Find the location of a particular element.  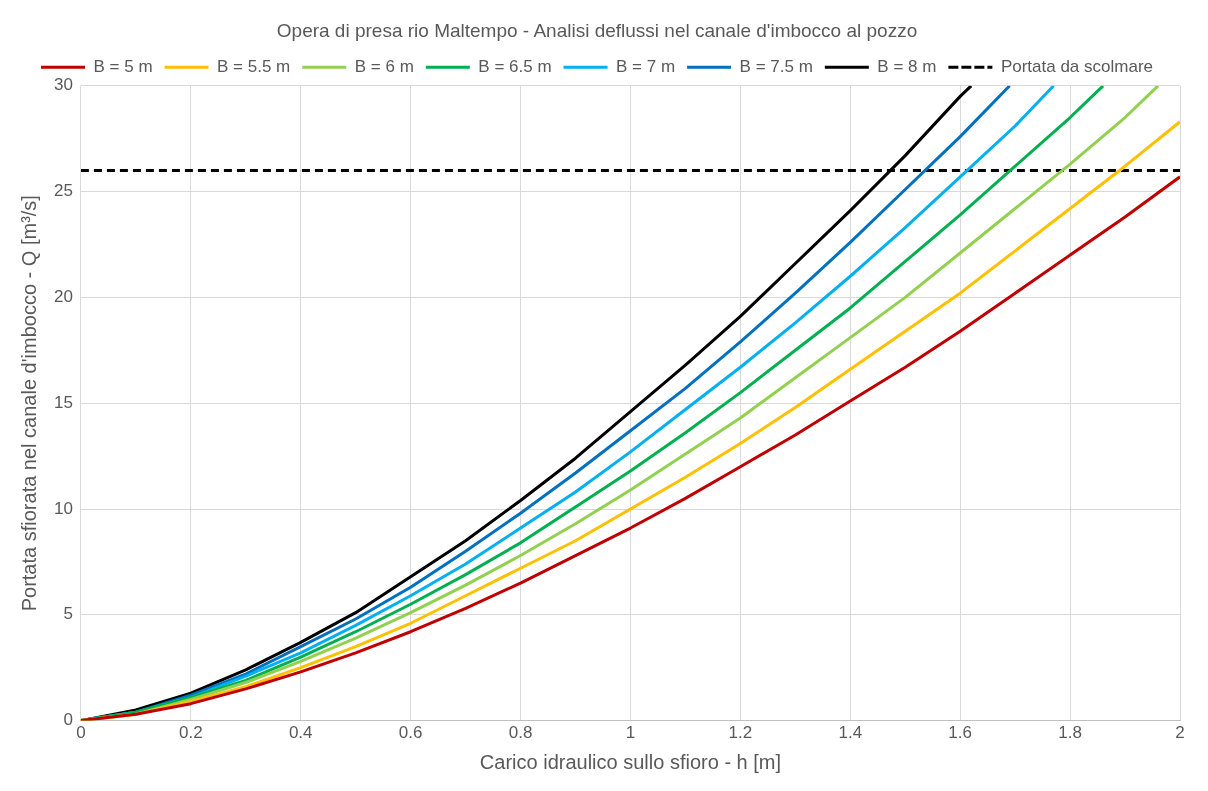

x-tick-label: 1.2 is located at coordinates (740, 733).